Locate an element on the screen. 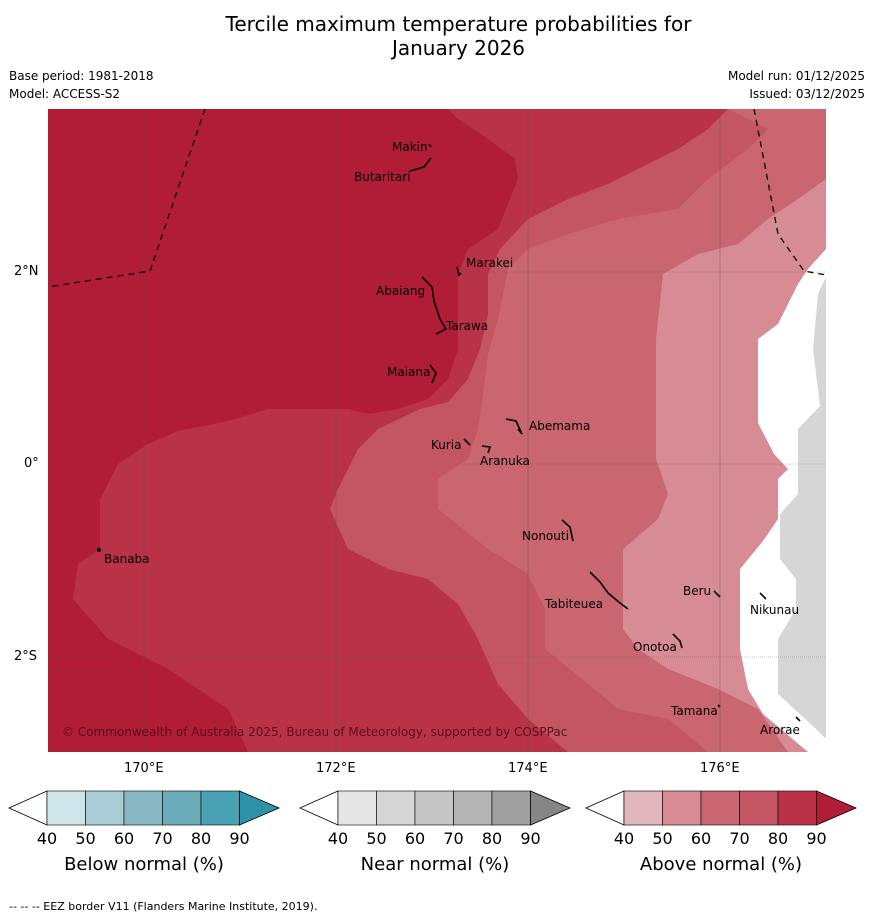  lat-label-0: 0° is located at coordinates (31, 463).